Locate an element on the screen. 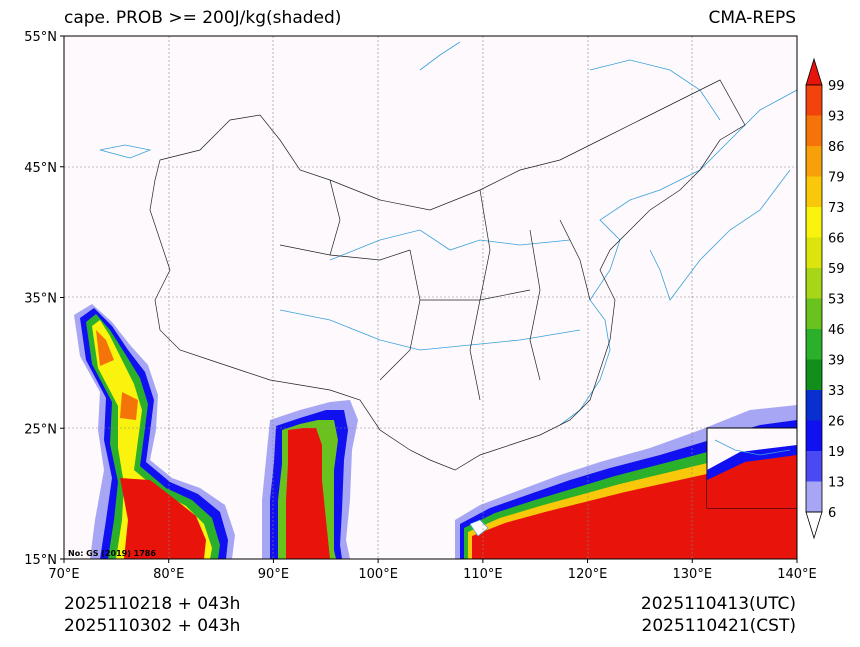  model-name: CMA-REPS is located at coordinates (752, 18).